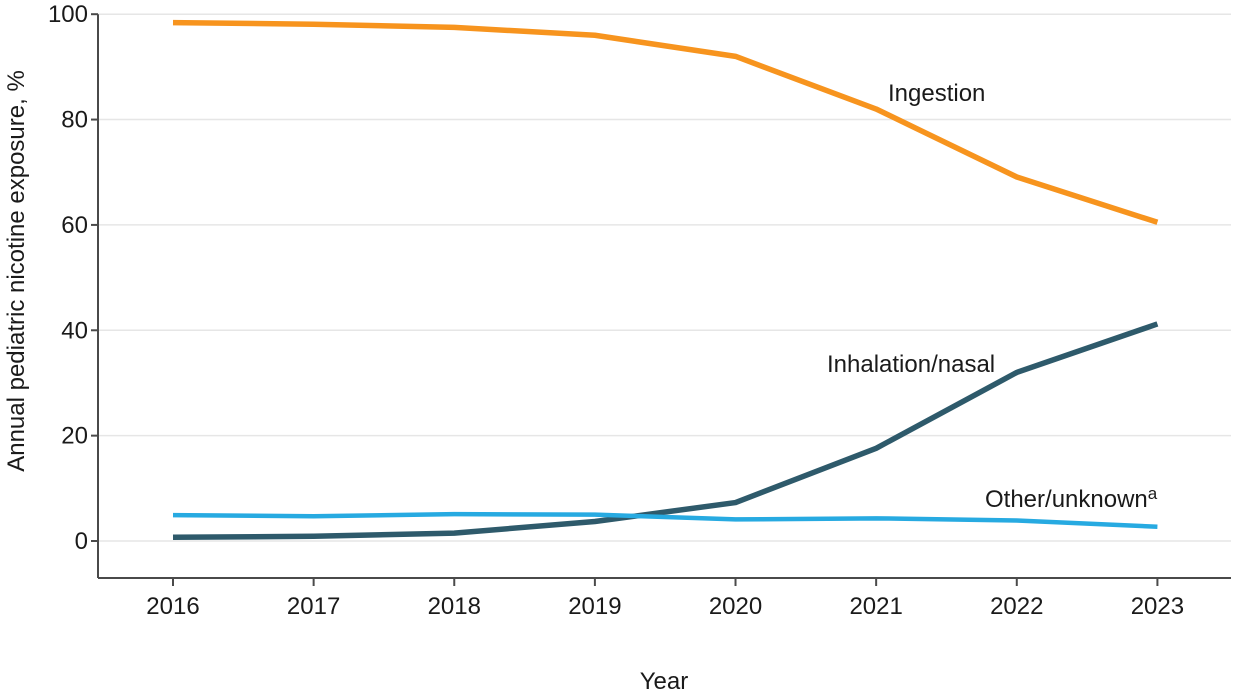  What do you see at coordinates (16, 271) in the screenshot?
I see `y-axis-title: Annual pediatric nicotine exposure, %` at bounding box center [16, 271].